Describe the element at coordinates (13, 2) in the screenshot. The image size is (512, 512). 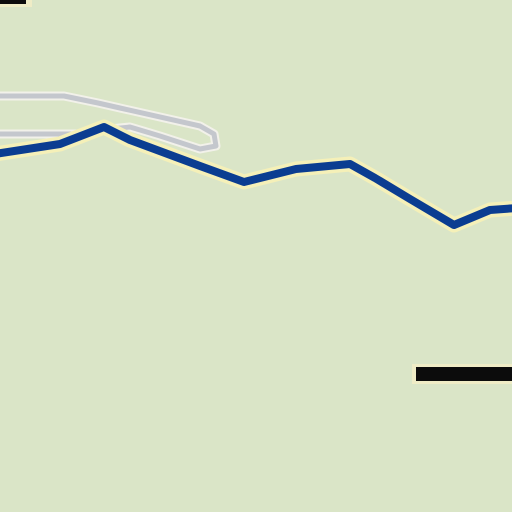
I see `corner-marker-fill` at that location.